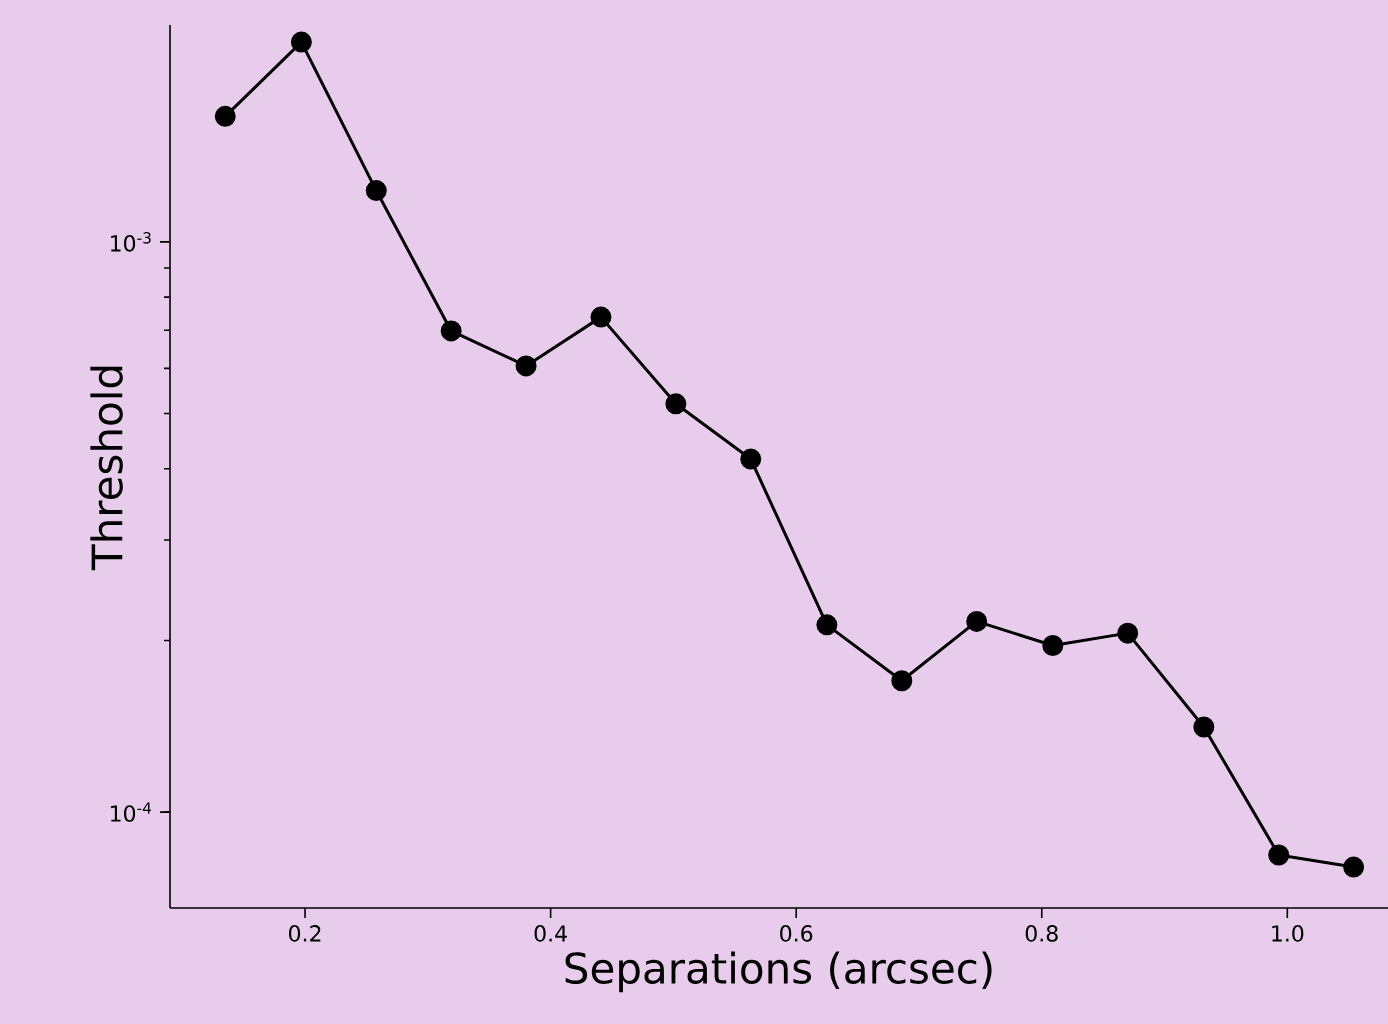  What do you see at coordinates (778, 972) in the screenshot?
I see `x-axis-title: Separations (arcsec)` at bounding box center [778, 972].